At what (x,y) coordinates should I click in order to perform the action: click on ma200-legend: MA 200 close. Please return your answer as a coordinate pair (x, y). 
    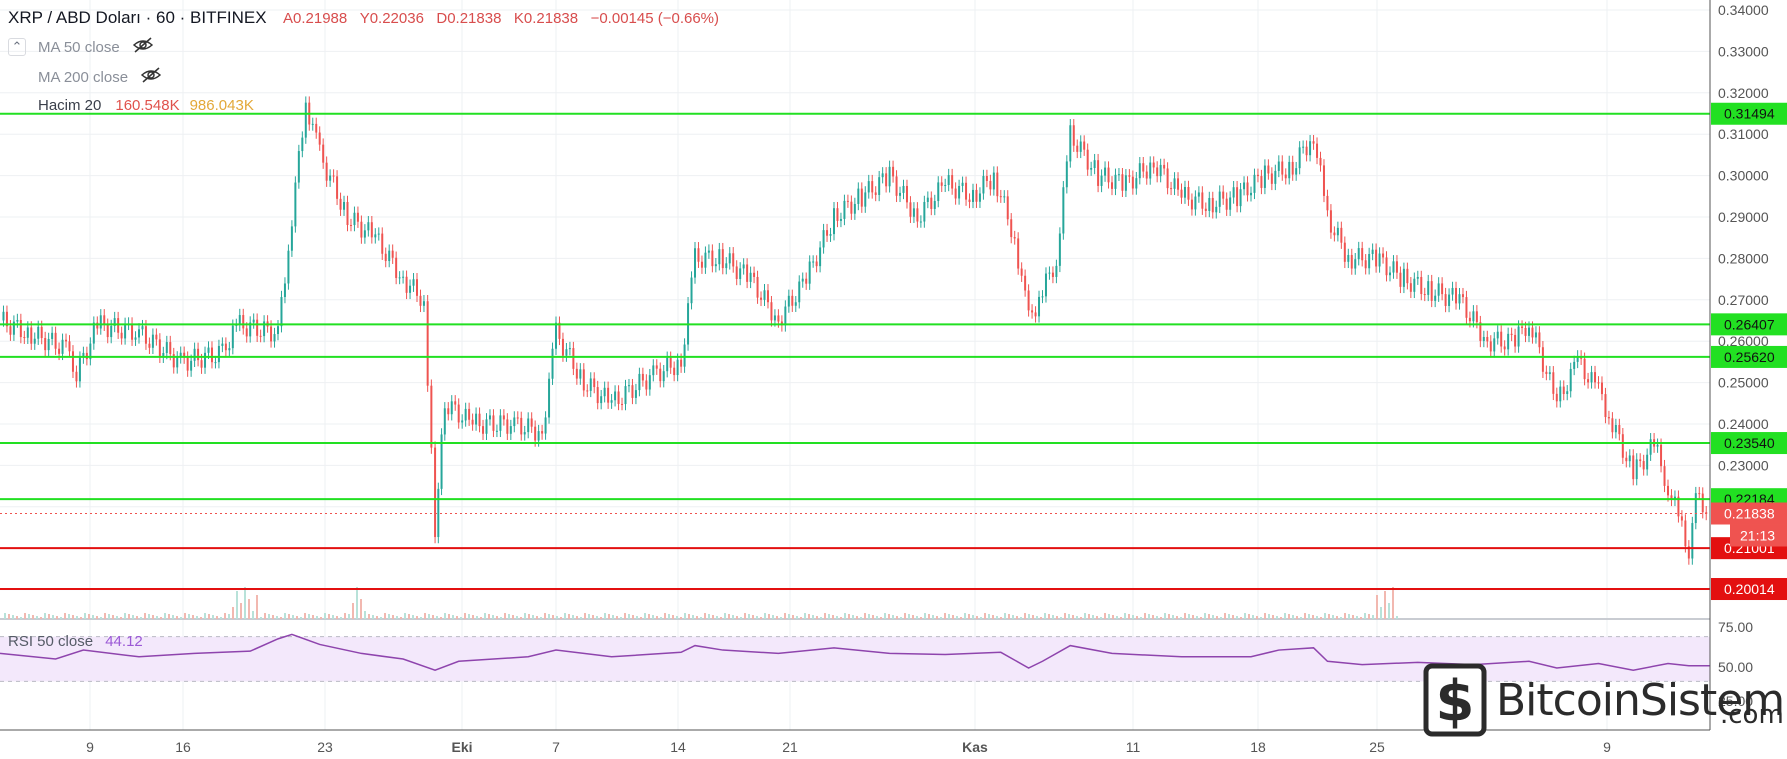
    Looking at the image, I should click on (85, 77).